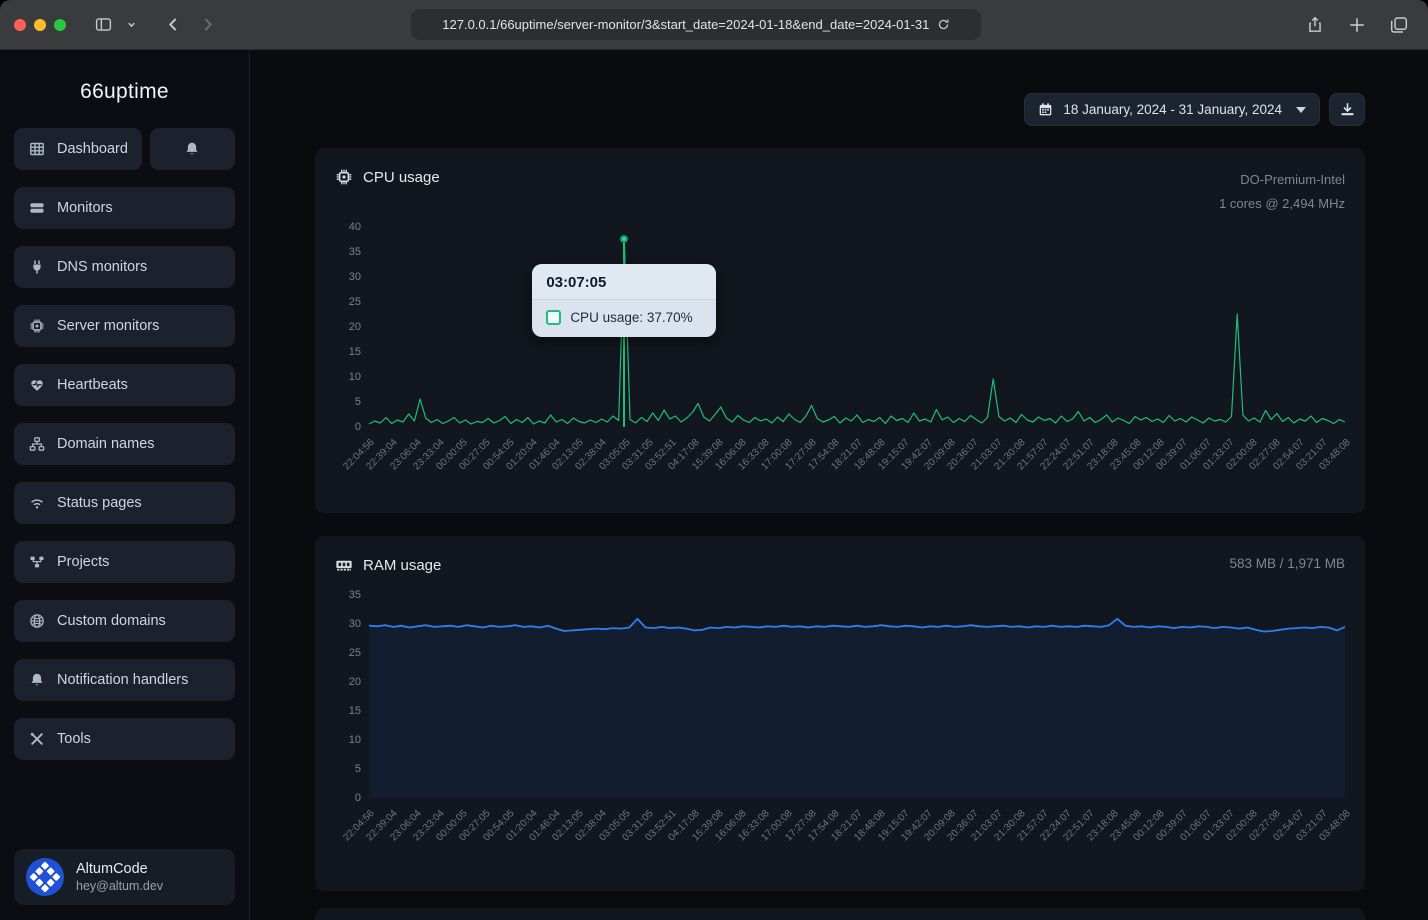 The width and height of the screenshot is (1428, 920). What do you see at coordinates (83, 562) in the screenshot?
I see `sidebar-item-label: Projects` at bounding box center [83, 562].